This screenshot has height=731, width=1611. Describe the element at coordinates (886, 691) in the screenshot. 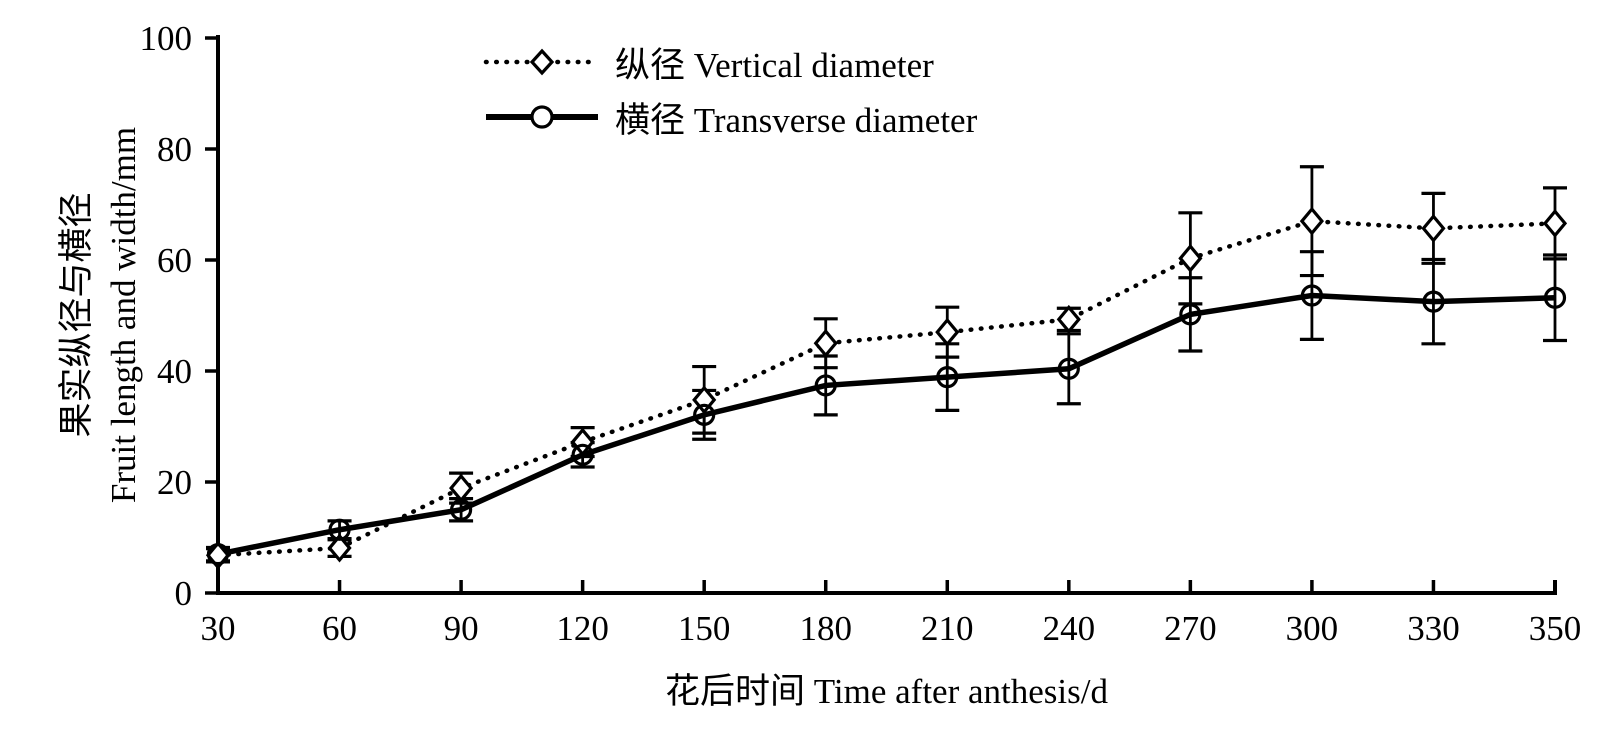

I see `x-axis-title: 花后时间 Time after anthesis/d` at that location.